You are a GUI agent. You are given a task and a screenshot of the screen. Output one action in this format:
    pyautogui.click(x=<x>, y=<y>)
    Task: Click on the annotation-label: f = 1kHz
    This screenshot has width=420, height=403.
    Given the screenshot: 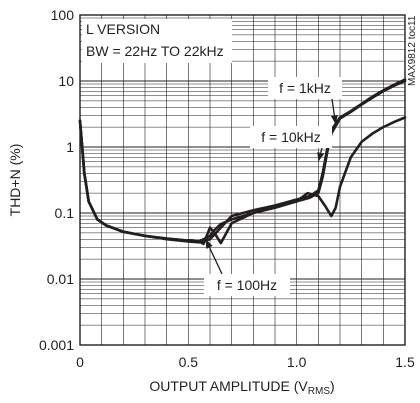 What is the action you would take?
    pyautogui.click(x=305, y=88)
    